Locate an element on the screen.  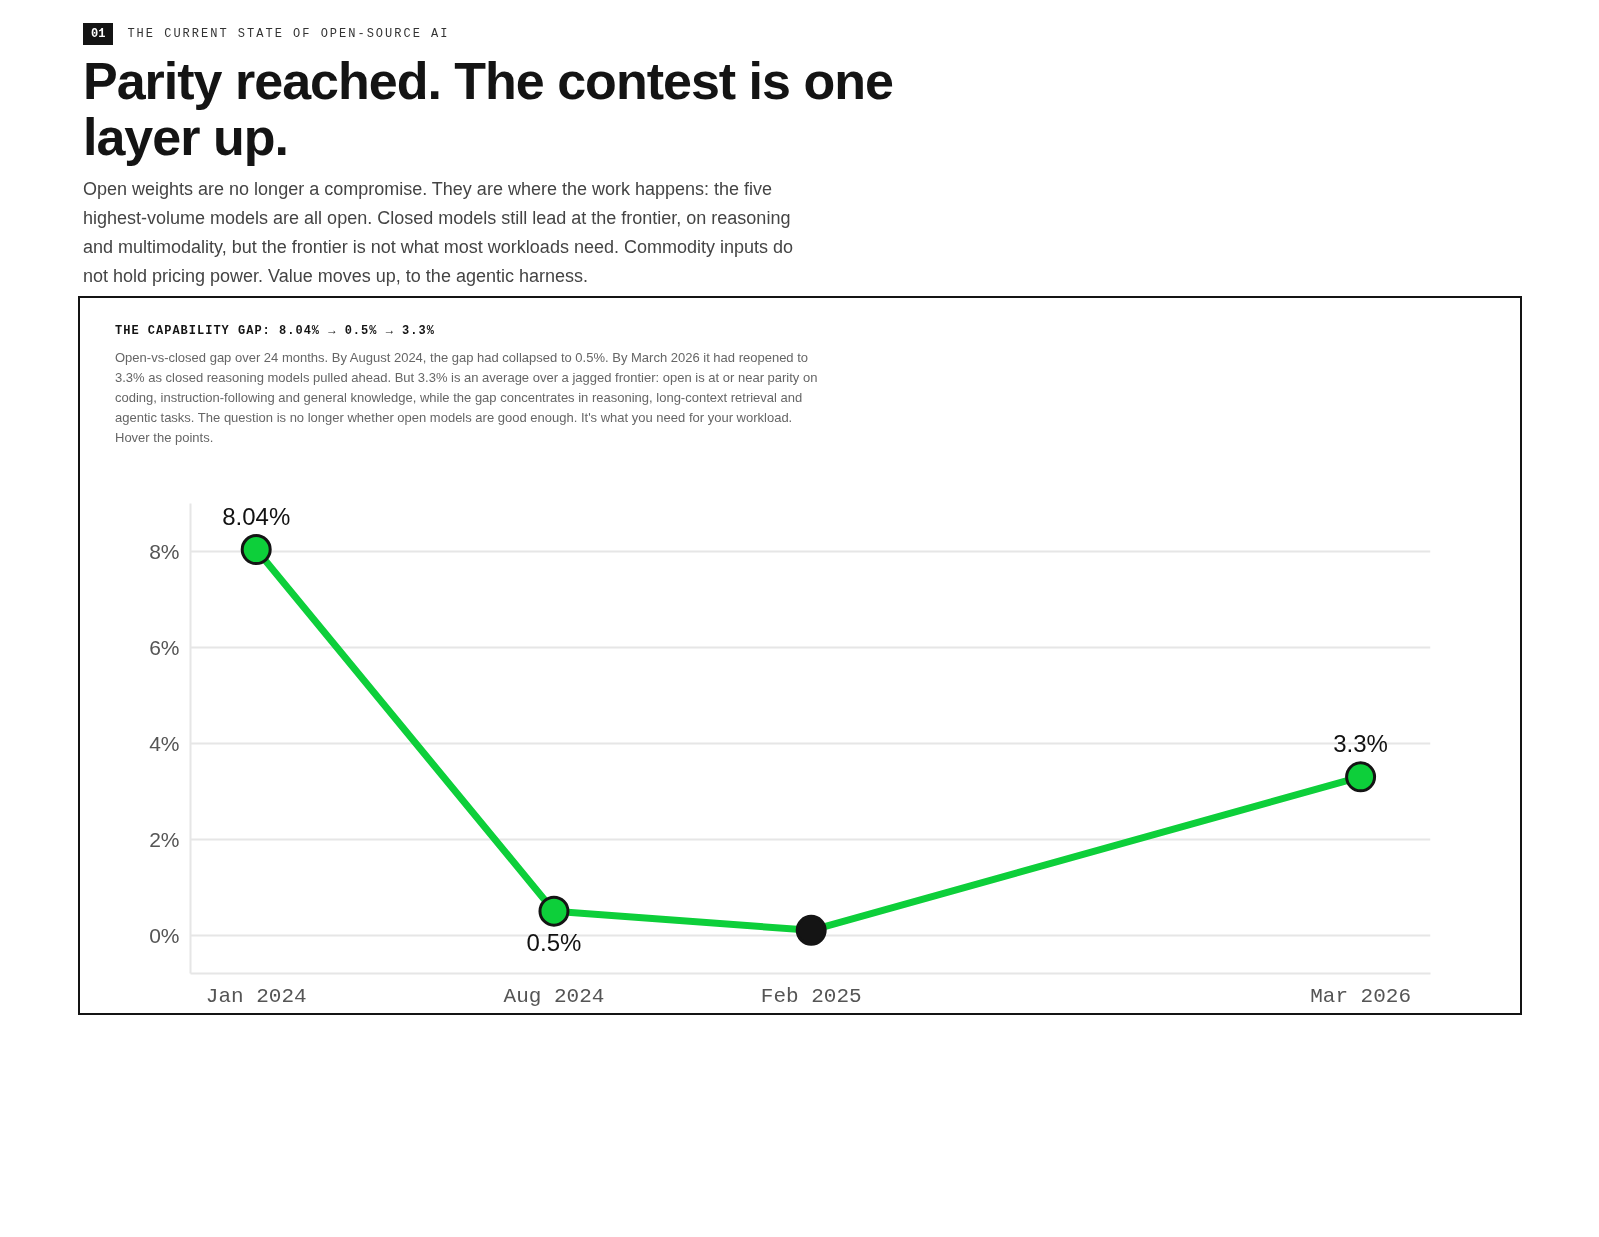
text: THE CAPABILITY GAP: 8.04% → 0.5% → 3.3% is located at coordinates (275, 332).